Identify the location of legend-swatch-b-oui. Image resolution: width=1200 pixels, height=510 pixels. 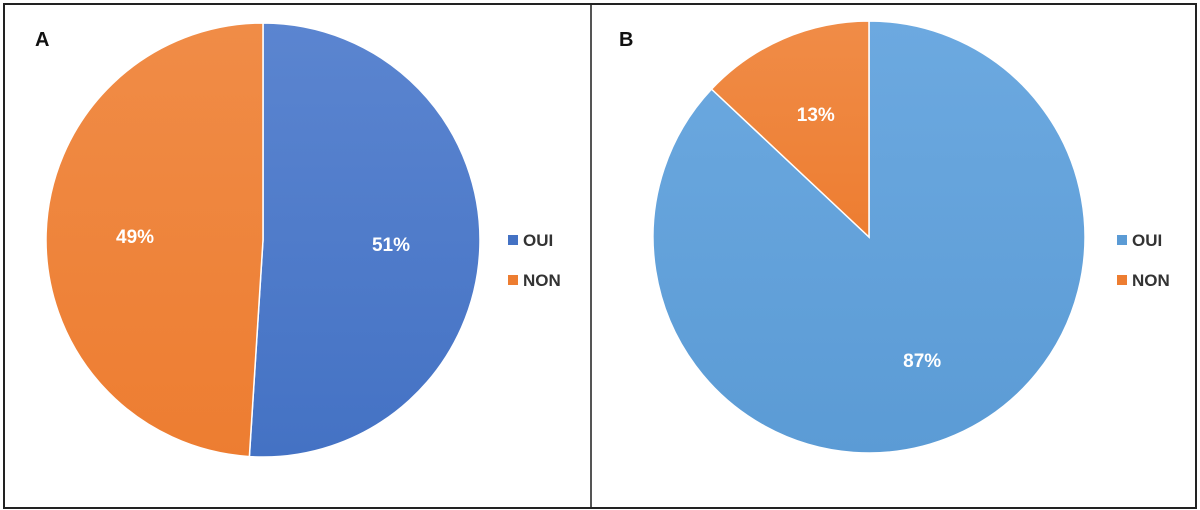
(1122, 240).